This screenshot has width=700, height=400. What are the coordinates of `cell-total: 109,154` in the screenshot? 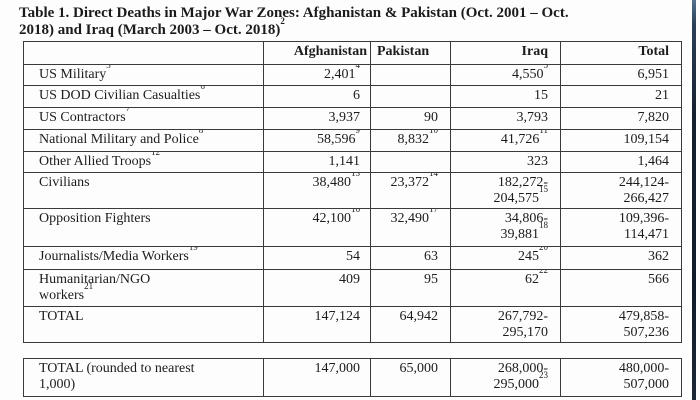 It's located at (621, 140).